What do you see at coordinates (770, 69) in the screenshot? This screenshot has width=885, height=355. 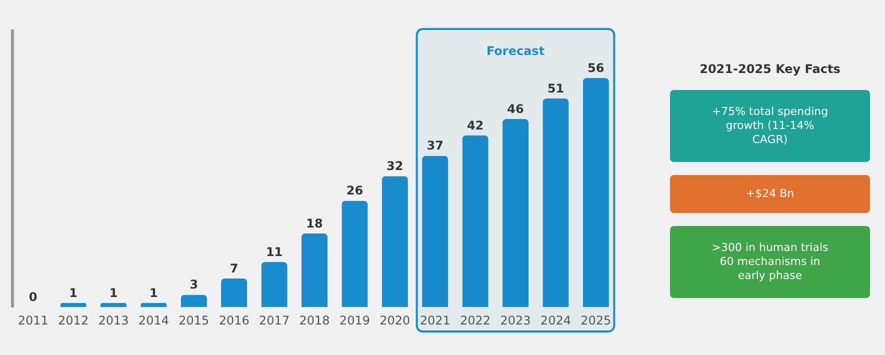 I see `text: 2021-2025 Key Facts` at bounding box center [770, 69].